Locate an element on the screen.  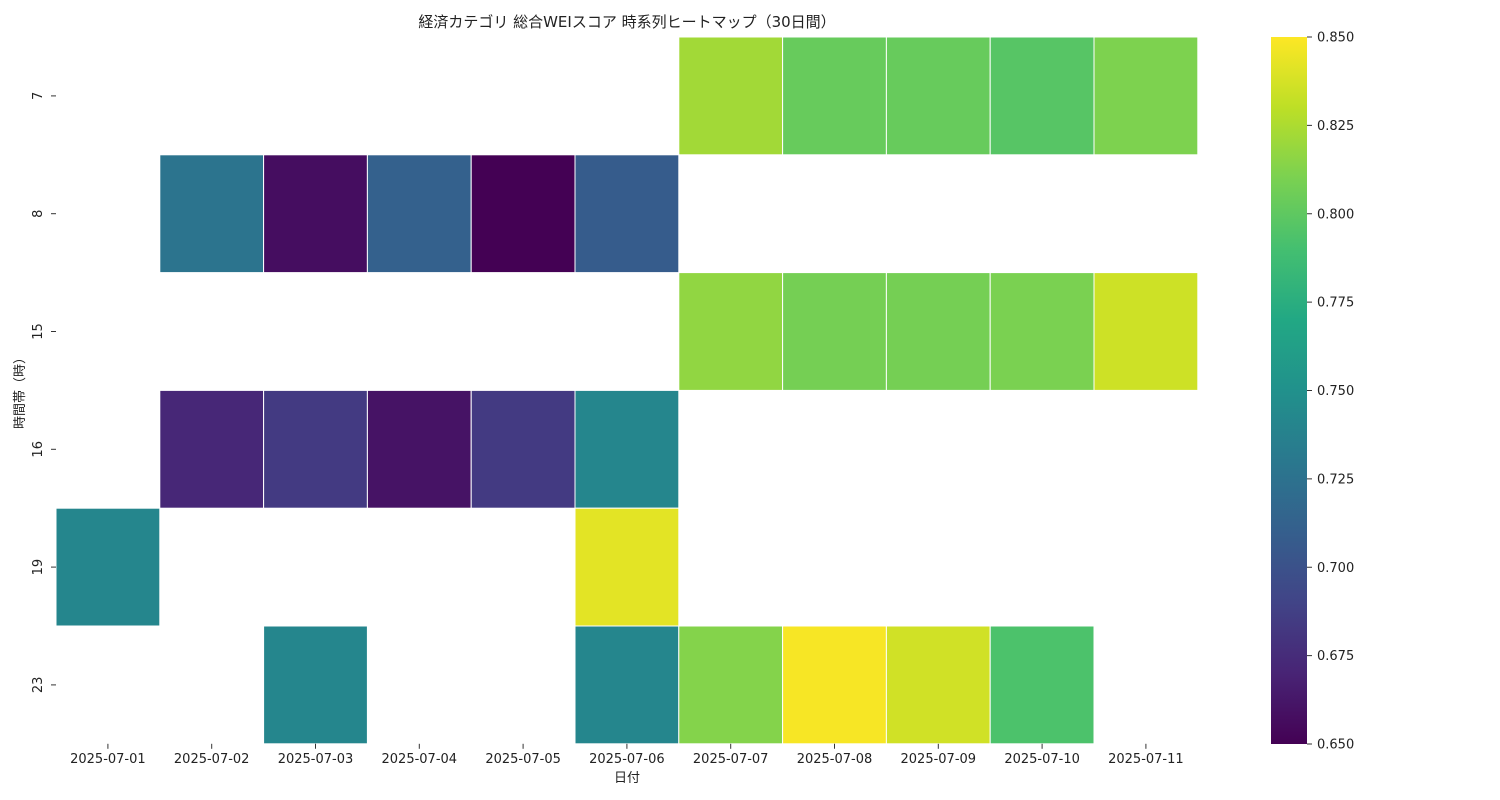
x-tick-label: 2025-07-05 is located at coordinates (523, 759).